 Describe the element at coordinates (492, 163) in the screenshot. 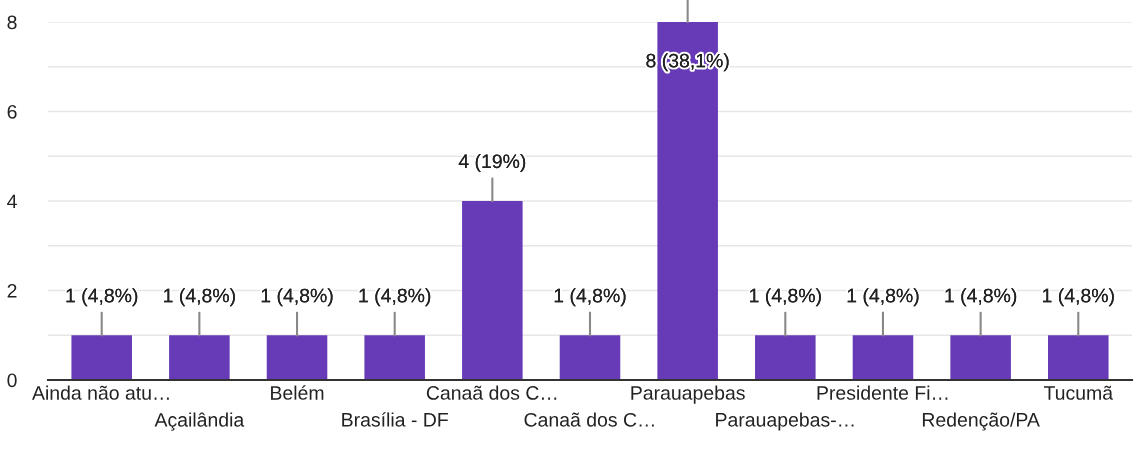

I see `data-label: 4 (19%)` at that location.